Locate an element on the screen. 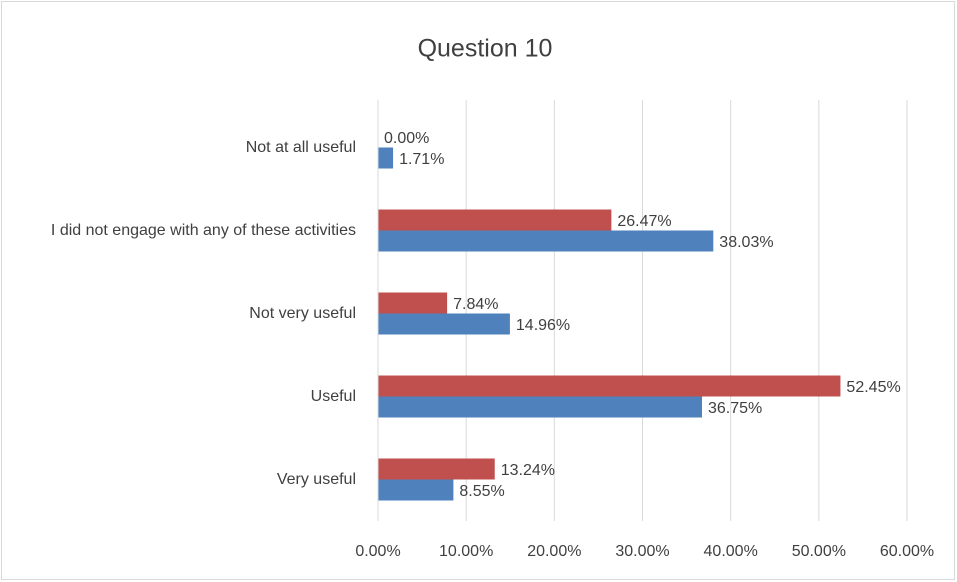 This screenshot has height=582, width=957. y-tick-label: Not at all useful is located at coordinates (300, 147).